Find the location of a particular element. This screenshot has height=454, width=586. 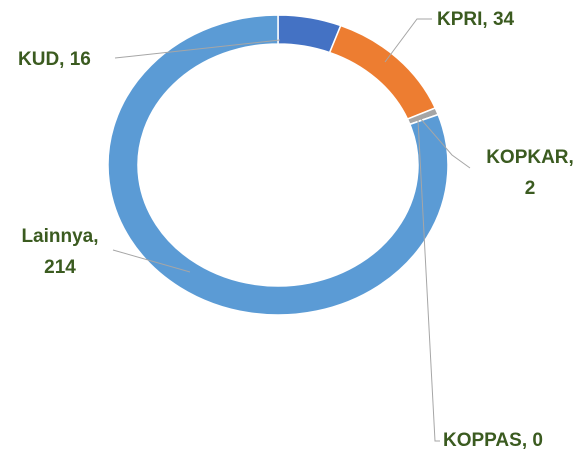

data-label: Lainnya, 214 is located at coordinates (59, 252).